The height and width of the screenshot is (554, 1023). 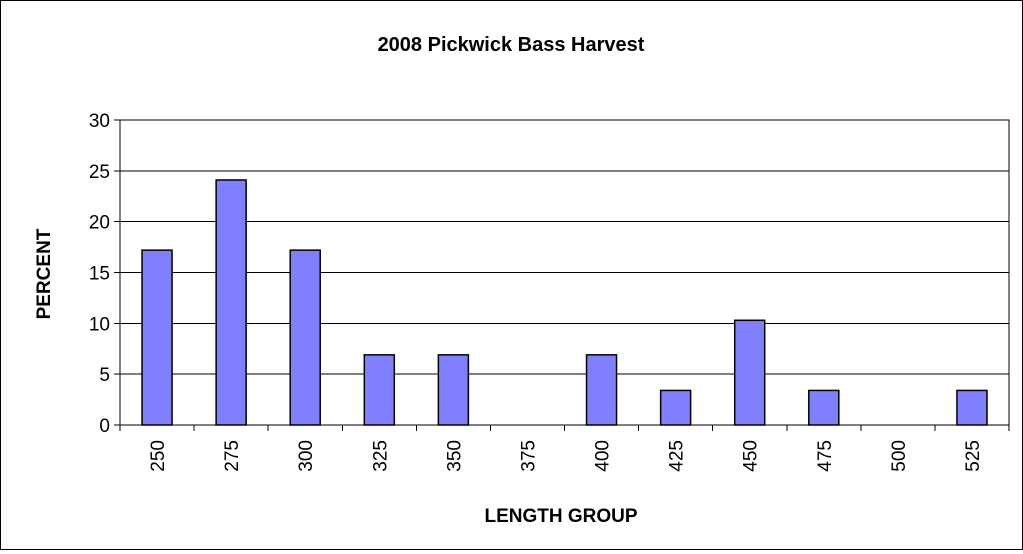 What do you see at coordinates (380, 456) in the screenshot?
I see `x-tick-label: 325` at bounding box center [380, 456].